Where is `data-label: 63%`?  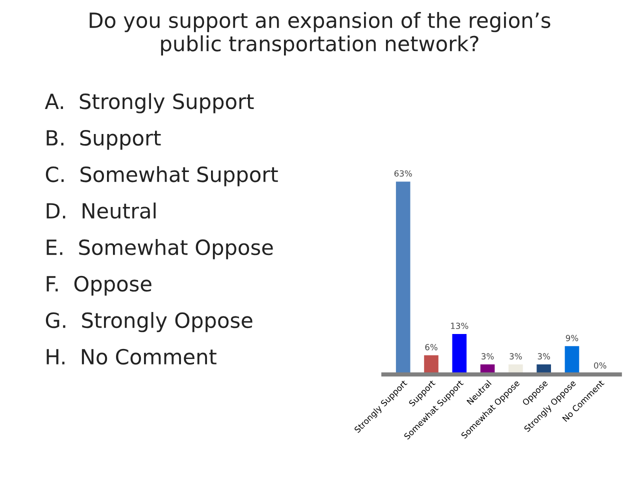
data-label: 63% is located at coordinates (403, 173).